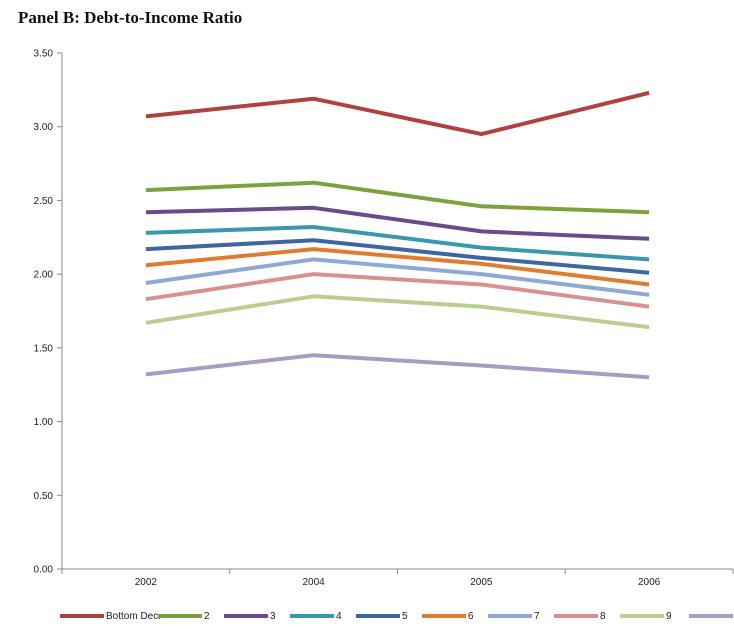  I want to click on legend-label: 5, so click(405, 616).